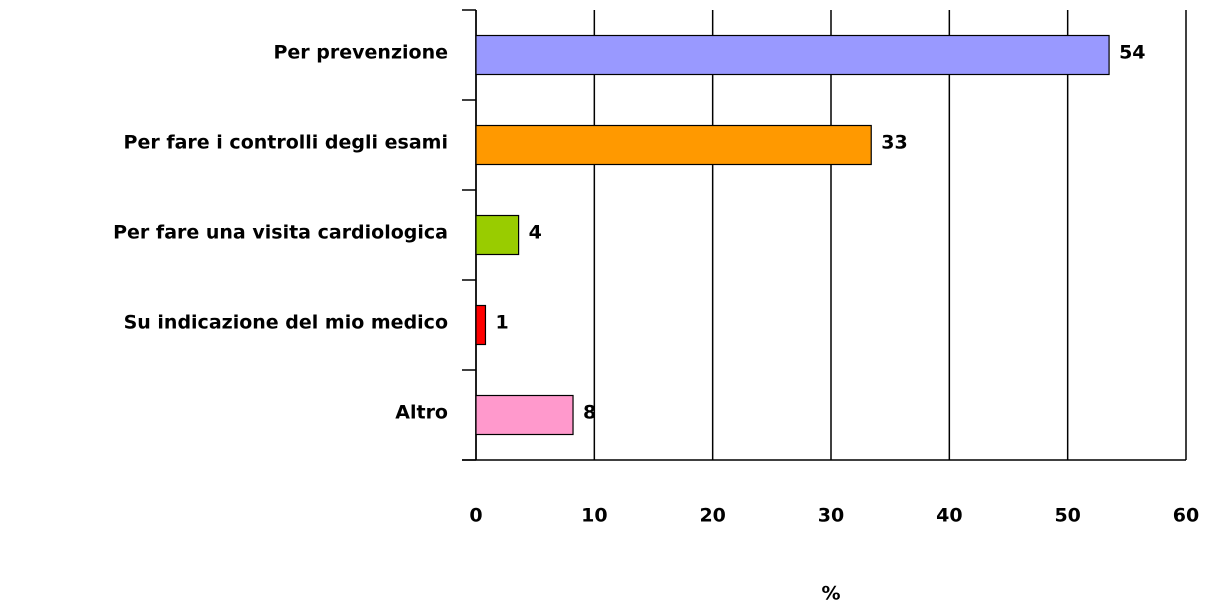  What do you see at coordinates (535, 233) in the screenshot?
I see `data-label: 4` at bounding box center [535, 233].